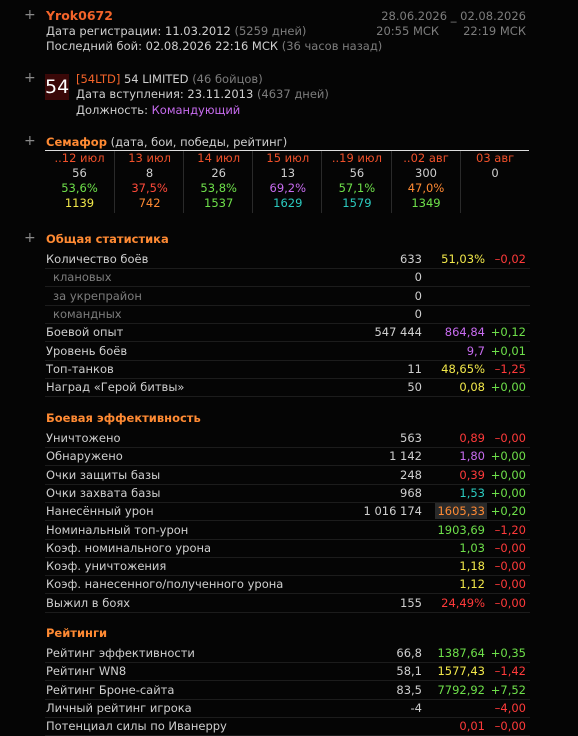  Describe the element at coordinates (472, 456) in the screenshot. I see `rate: 1,80` at that location.